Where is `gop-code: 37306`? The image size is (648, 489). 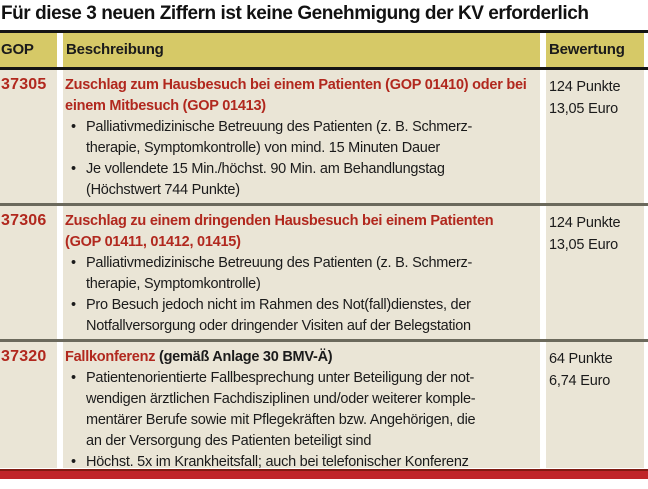 gop-code: 37306 is located at coordinates (28, 272).